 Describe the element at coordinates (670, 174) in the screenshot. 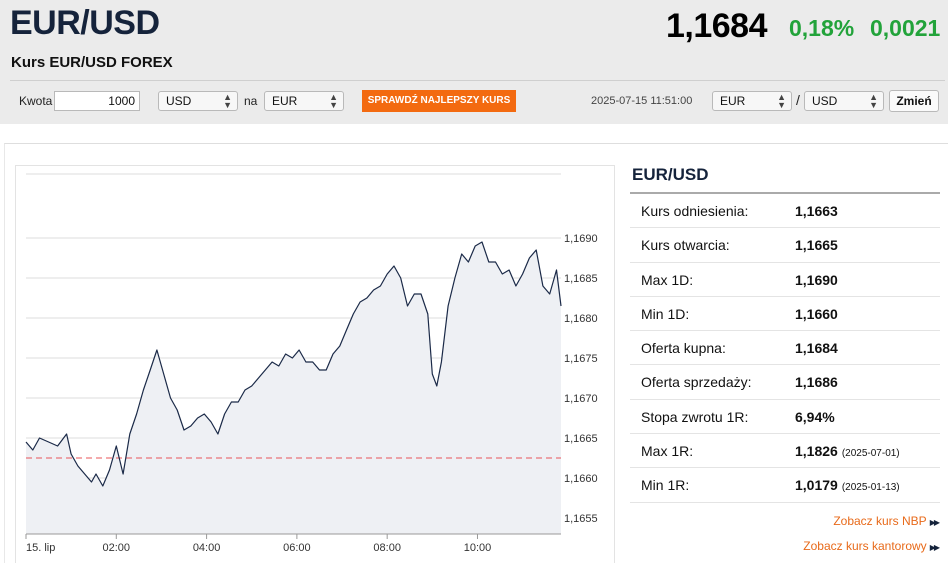

I see `stats-title: EUR/USD` at that location.